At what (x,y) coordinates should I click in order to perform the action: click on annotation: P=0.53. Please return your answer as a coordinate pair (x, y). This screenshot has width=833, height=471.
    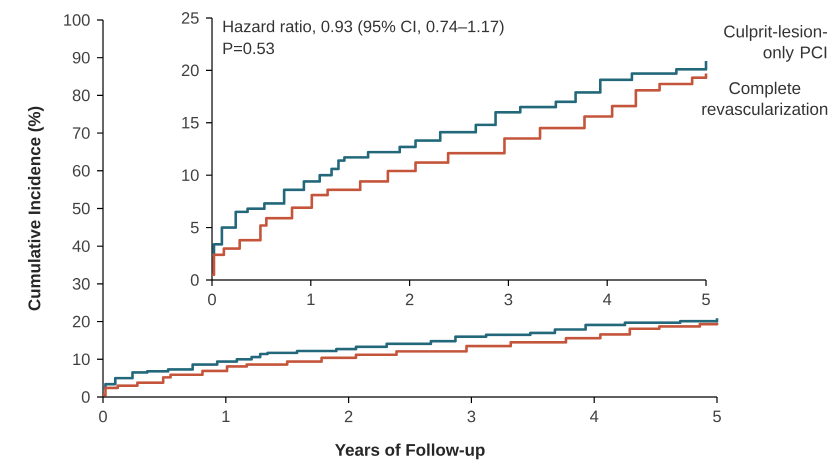
    Looking at the image, I should click on (249, 48).